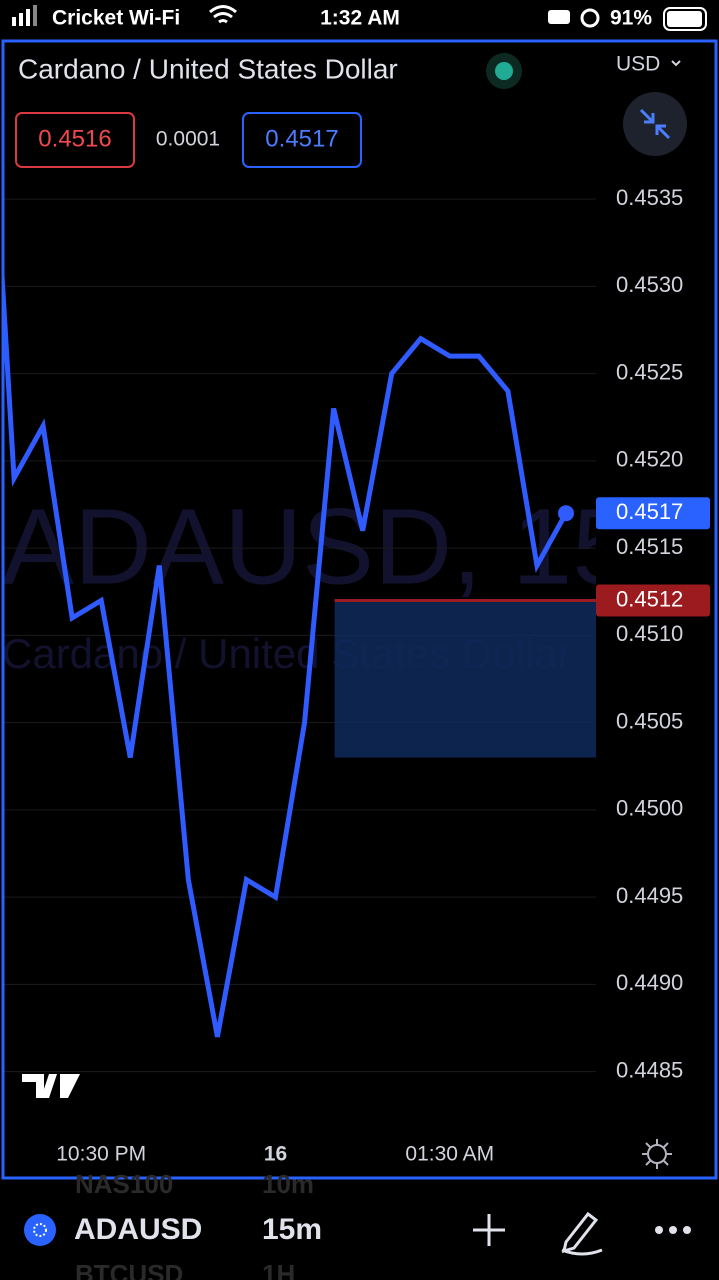 This screenshot has width=719, height=1280. I want to click on symbol-title: Cardano / United States Dollar, so click(208, 68).